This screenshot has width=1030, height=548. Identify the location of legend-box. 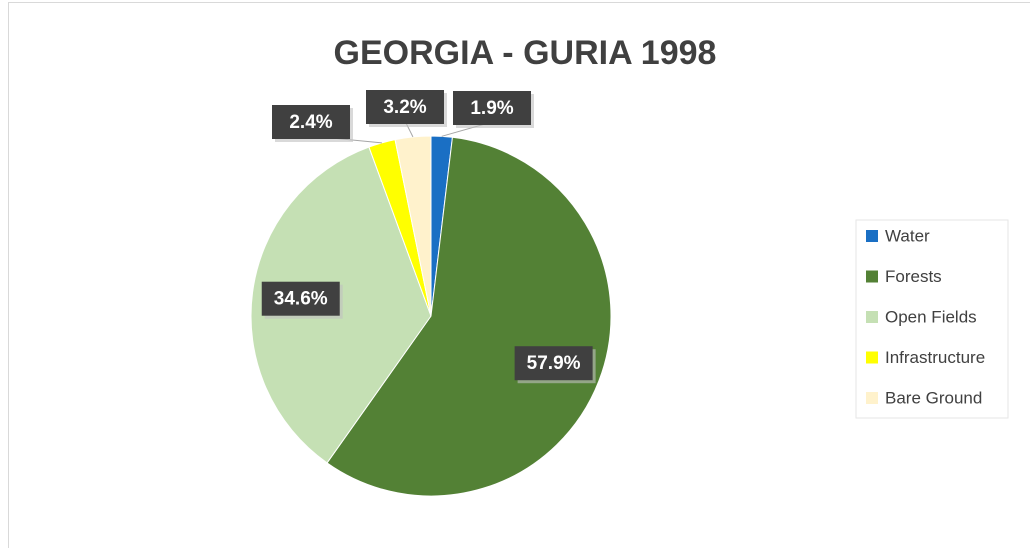
(932, 319).